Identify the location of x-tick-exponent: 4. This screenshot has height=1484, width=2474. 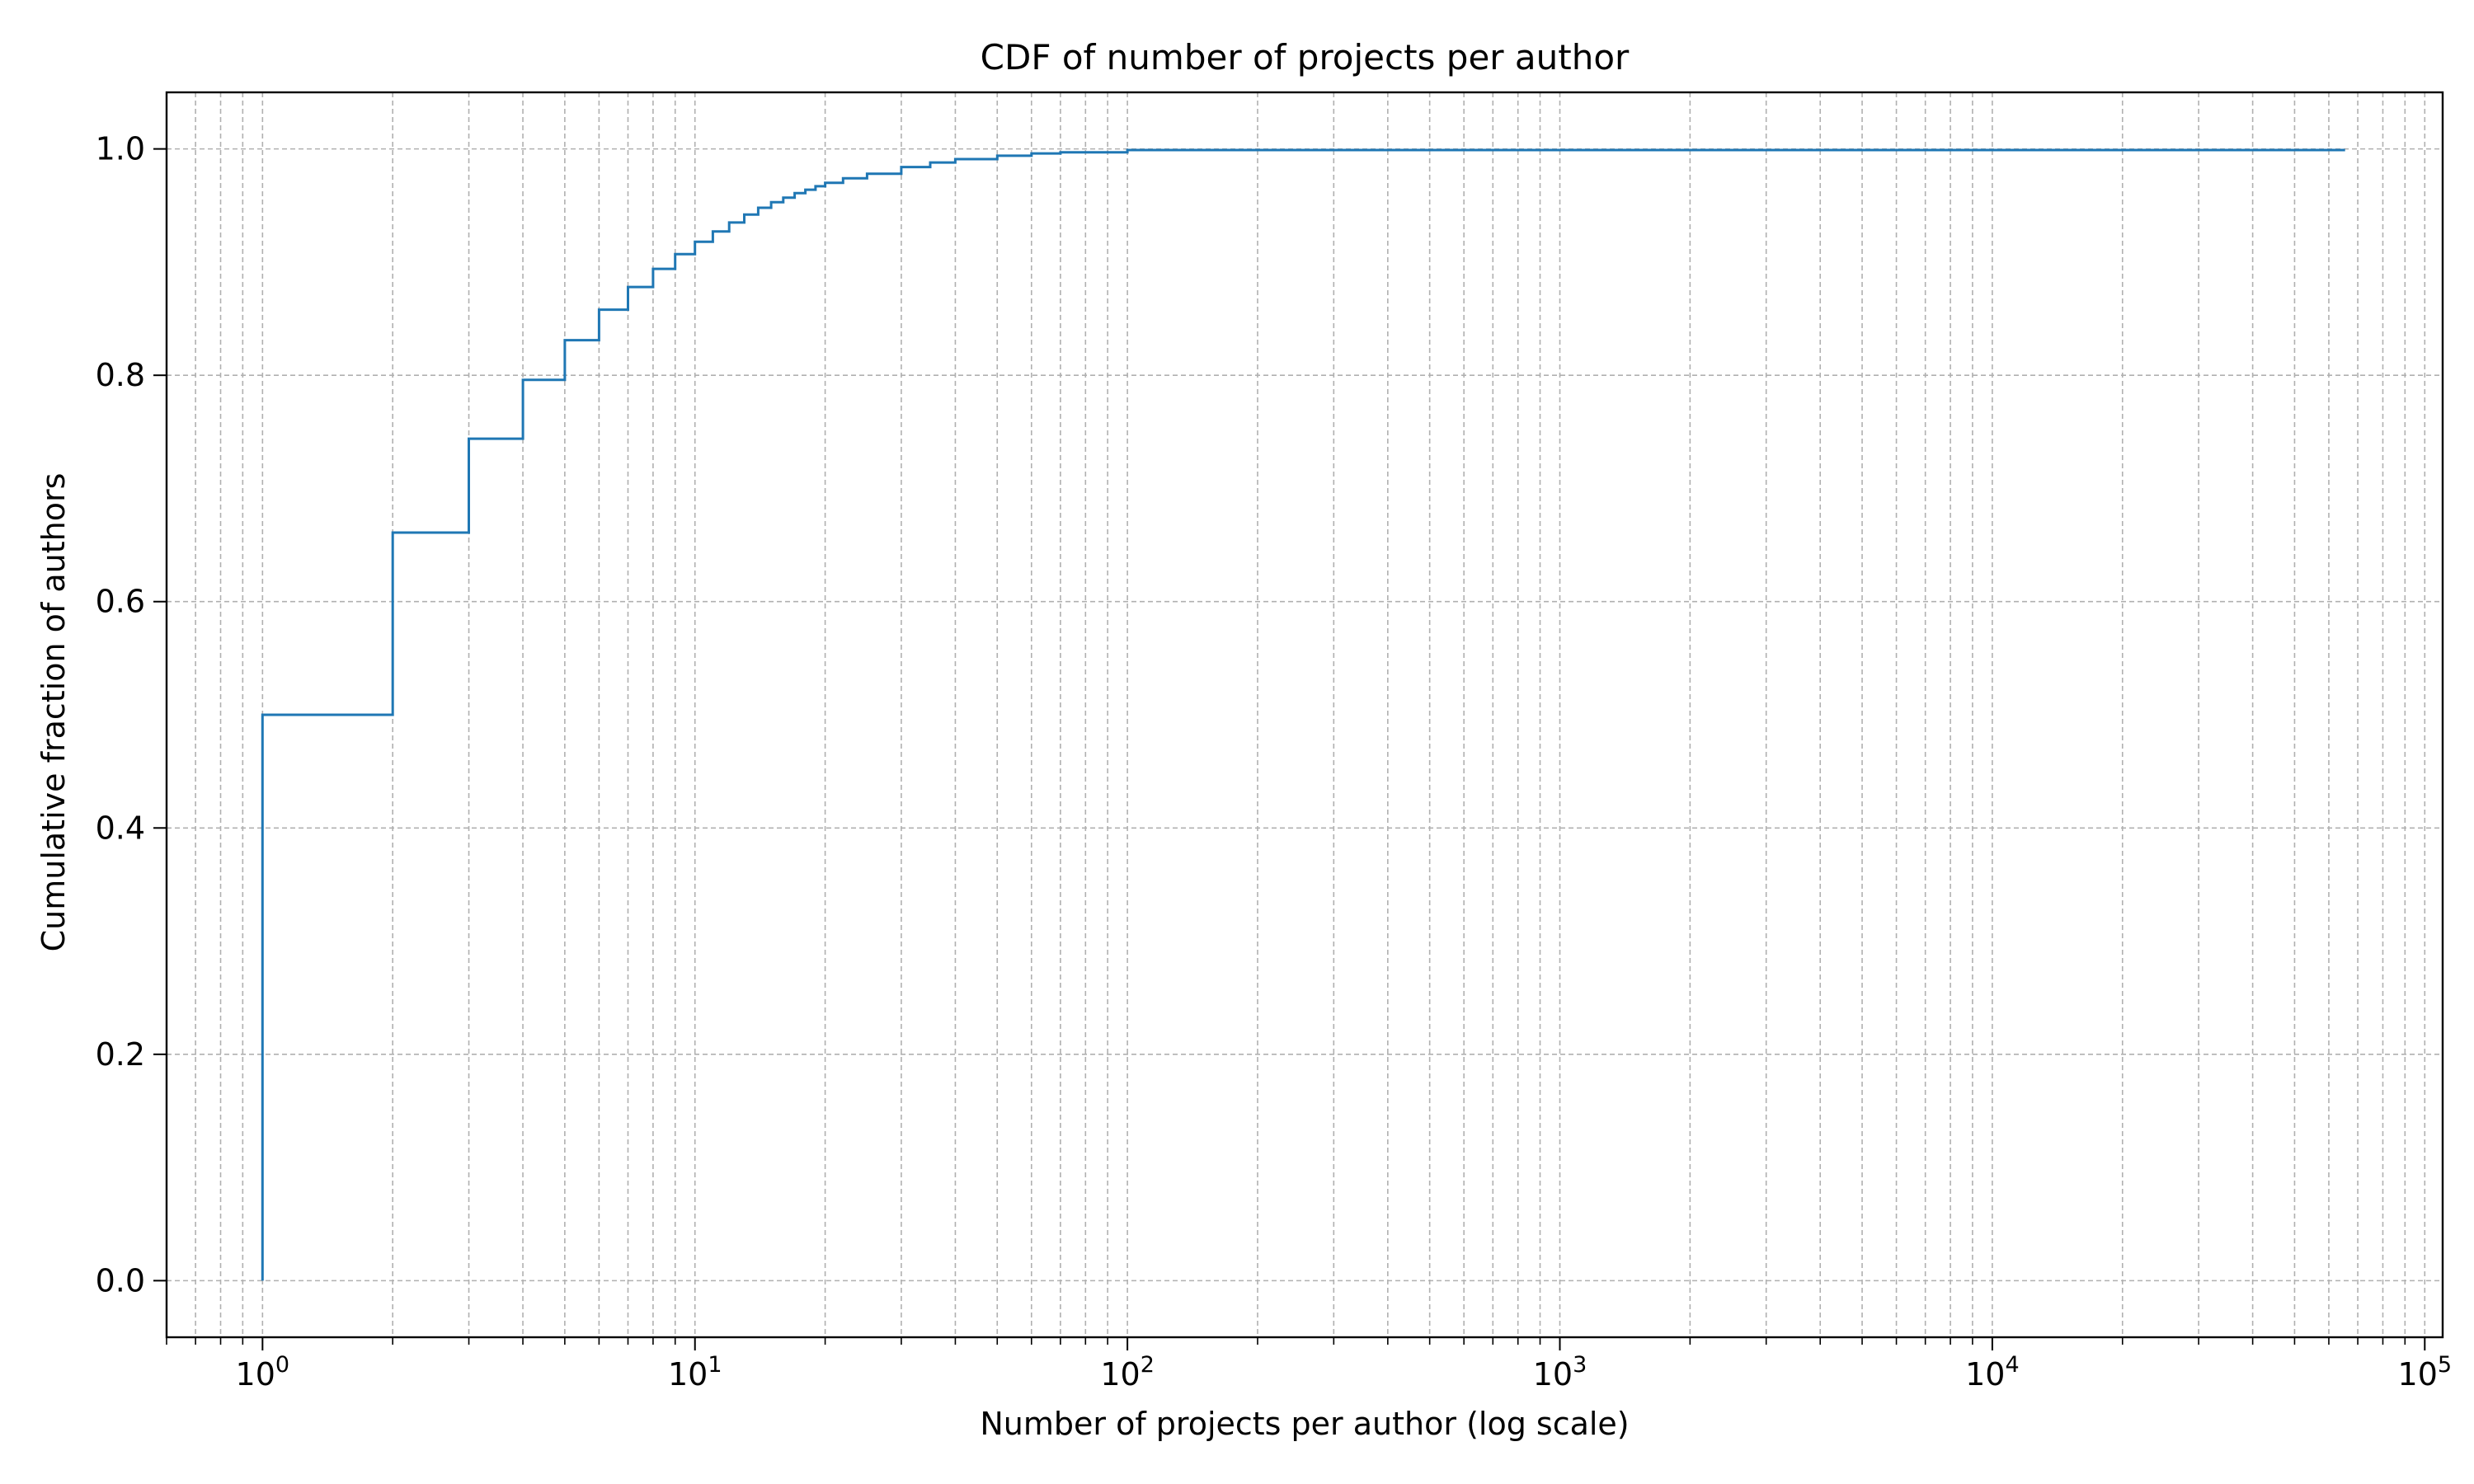
(2012, 1365).